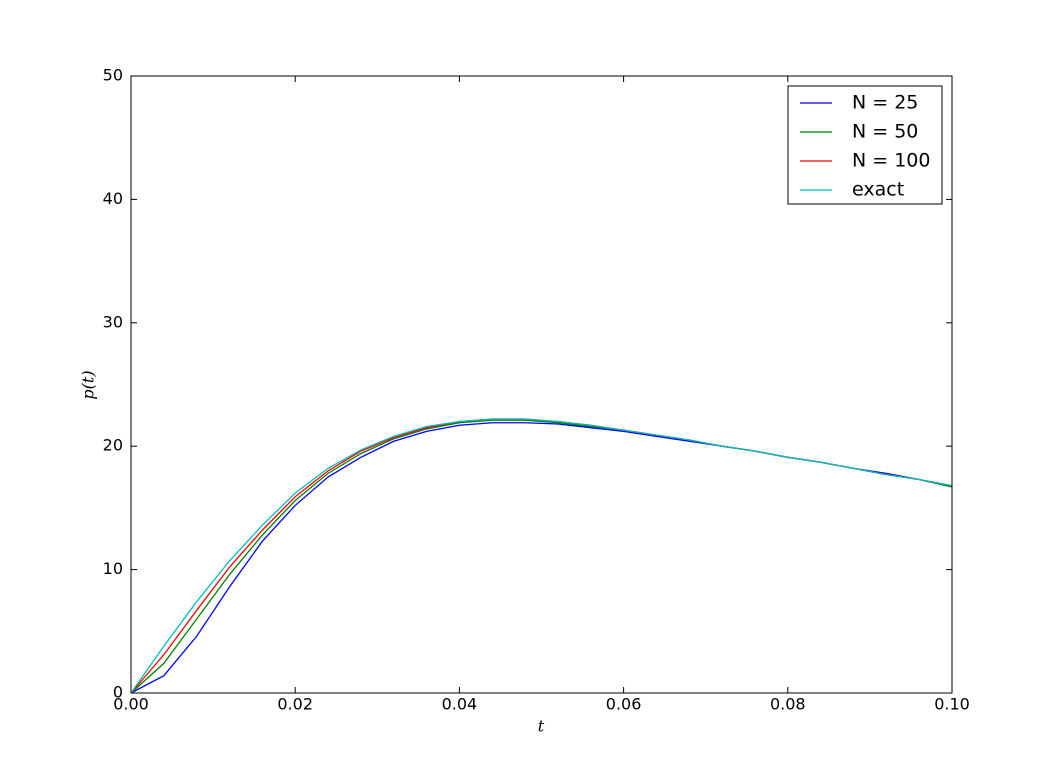 The image size is (1058, 775). What do you see at coordinates (113, 198) in the screenshot?
I see `y-tick-label: 40` at bounding box center [113, 198].